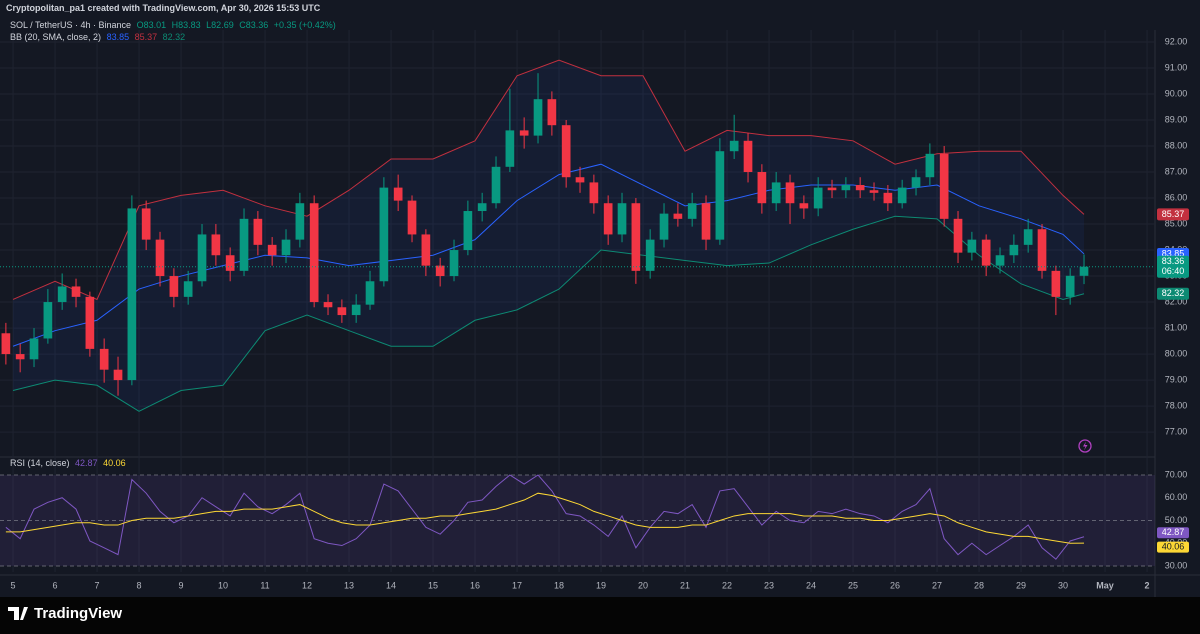 The image size is (1200, 634). I want to click on last-price-tag: 83.36, so click(1173, 261).